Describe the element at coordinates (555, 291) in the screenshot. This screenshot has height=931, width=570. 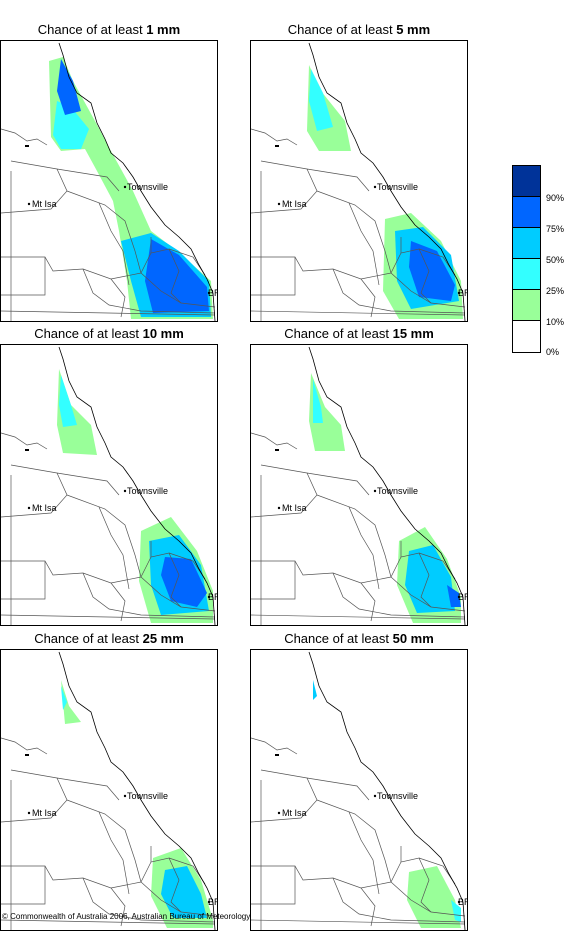
I see `legend-label-25: 25%` at that location.